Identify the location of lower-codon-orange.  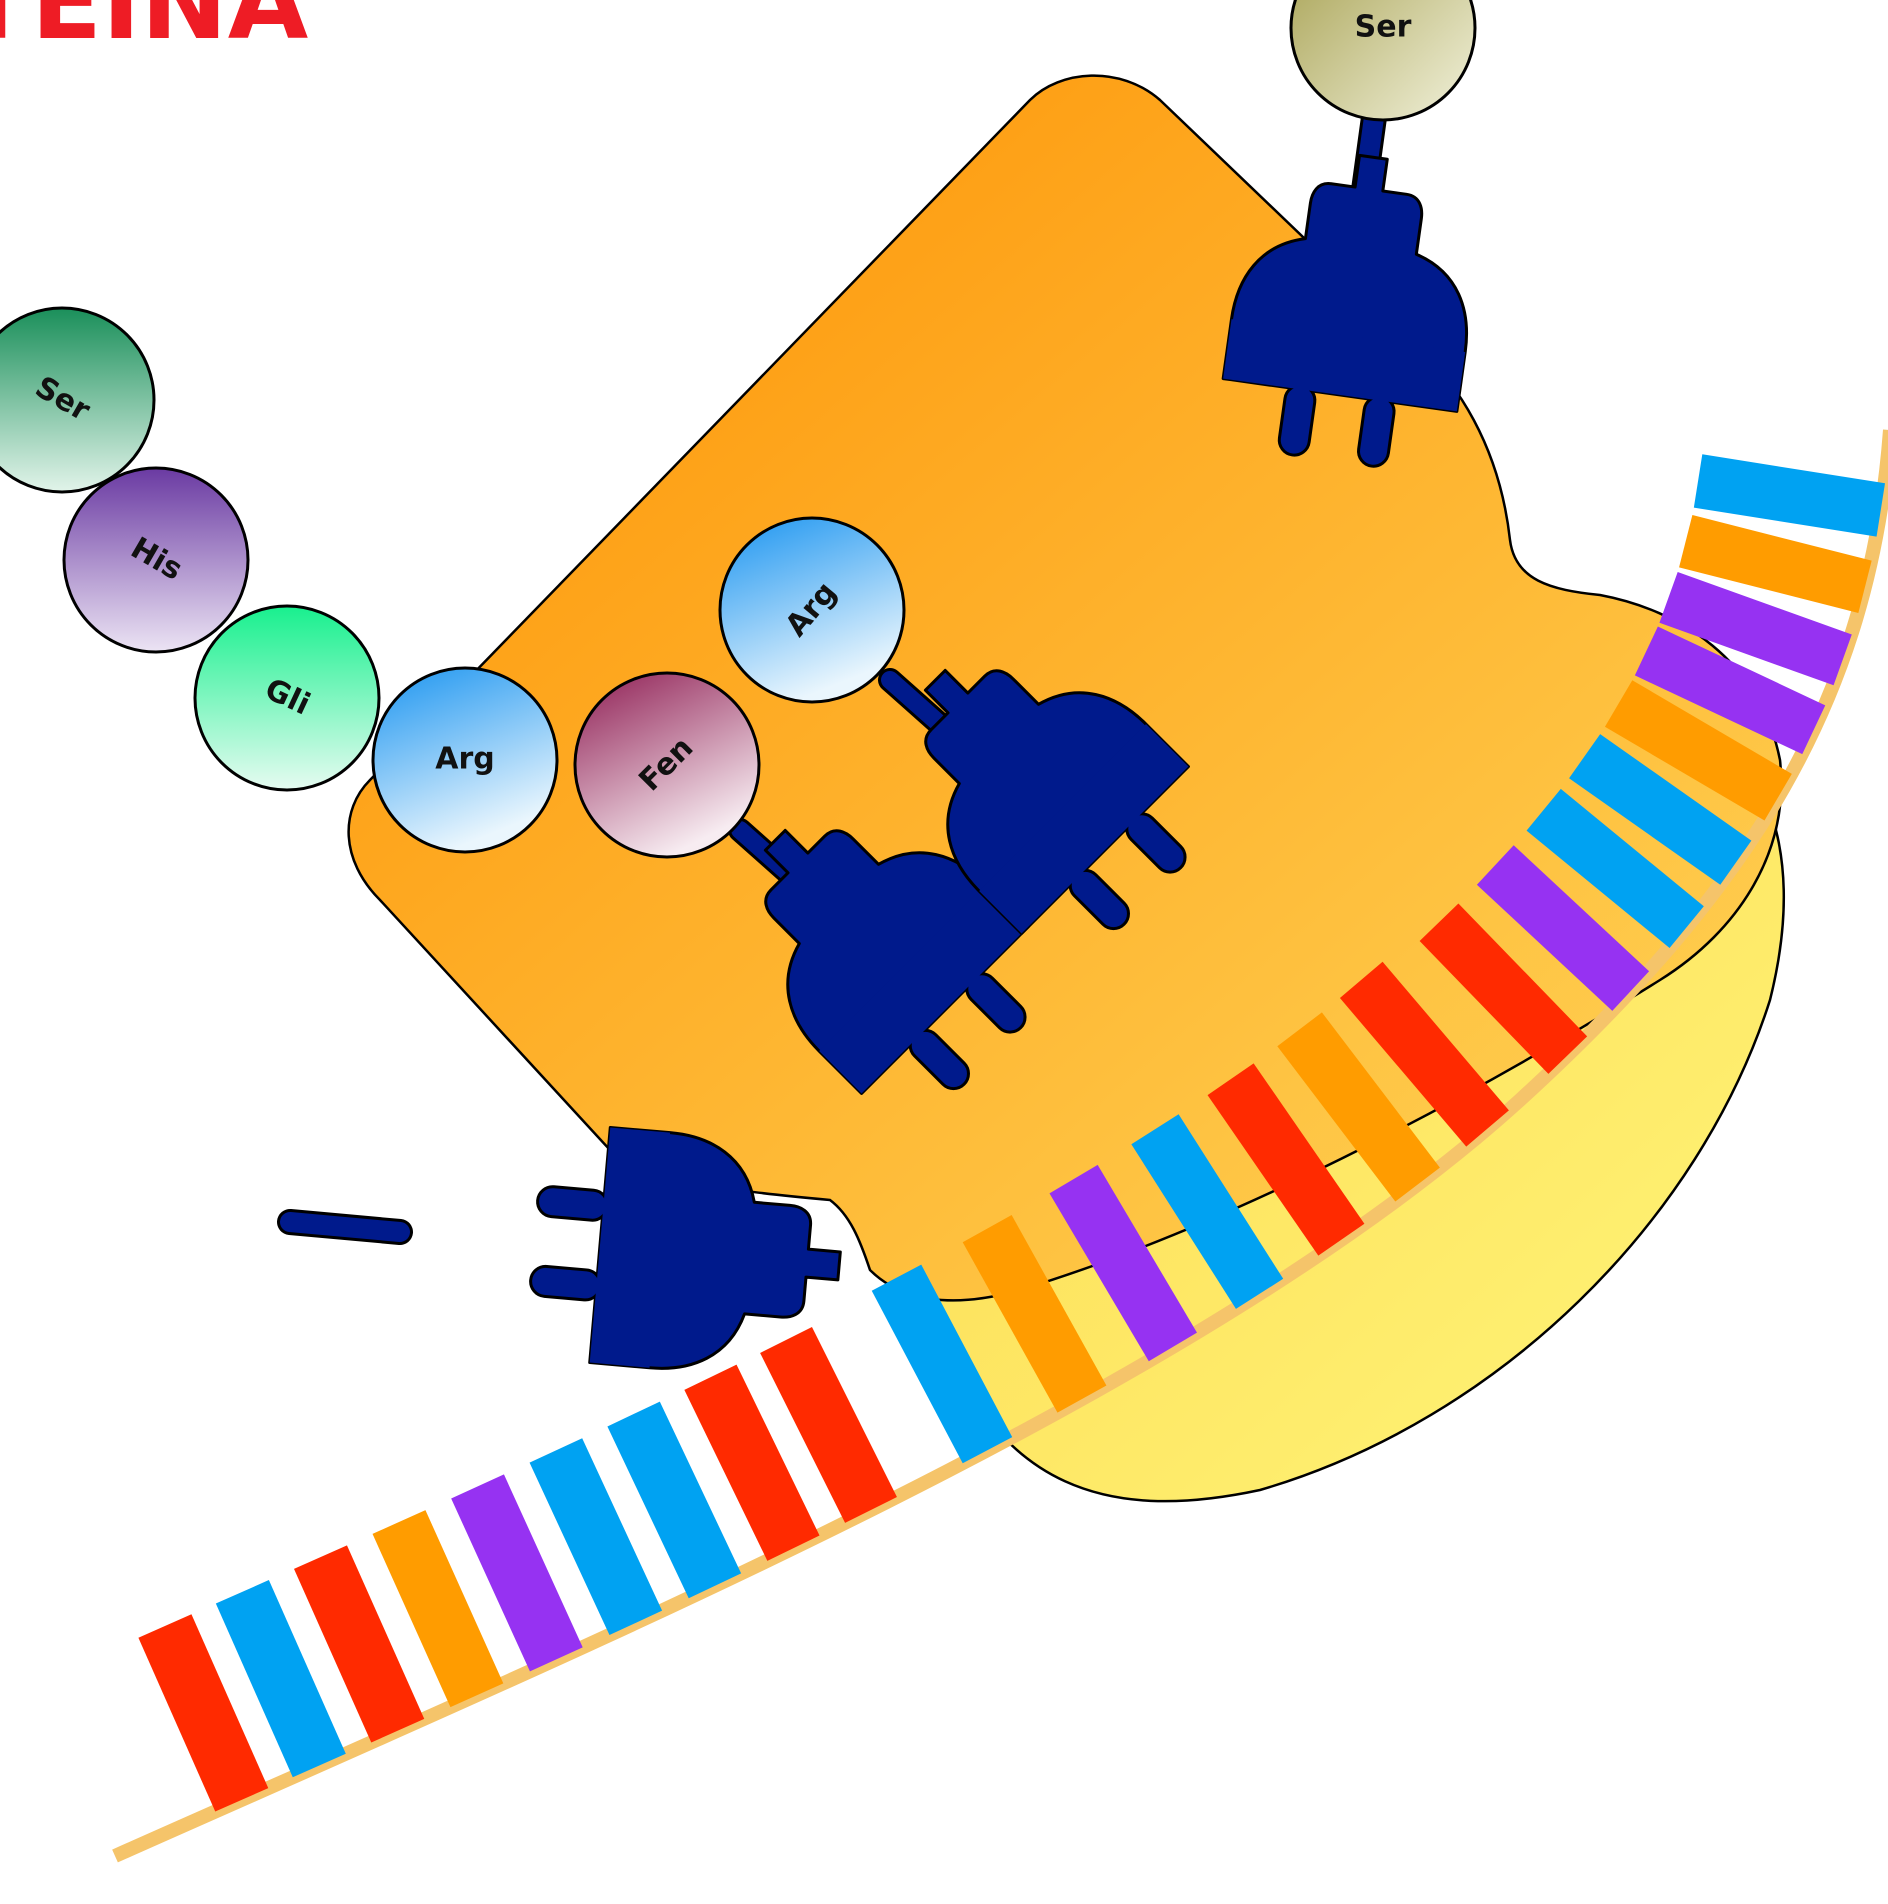
(438, 1609).